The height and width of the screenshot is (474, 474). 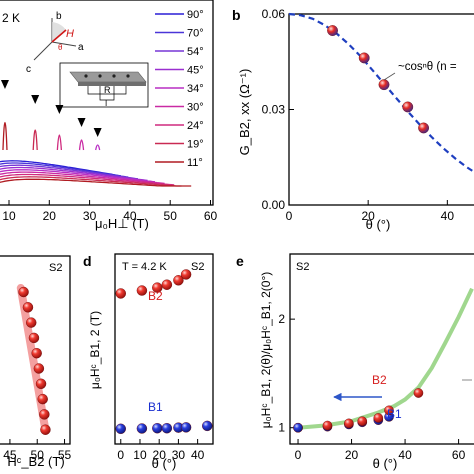 I want to click on panel-e-y-ticks: 12, so click(x=286, y=373).